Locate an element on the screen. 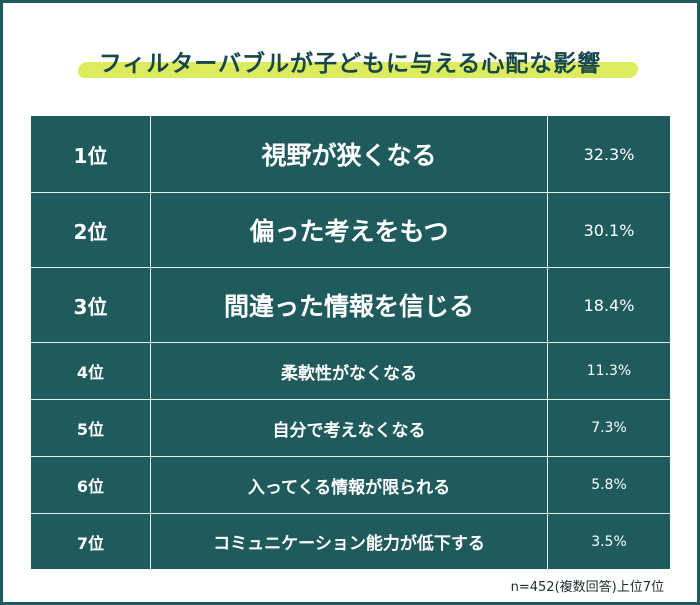 This screenshot has width=700, height=605. rank-cell: 2位 is located at coordinates (91, 230).